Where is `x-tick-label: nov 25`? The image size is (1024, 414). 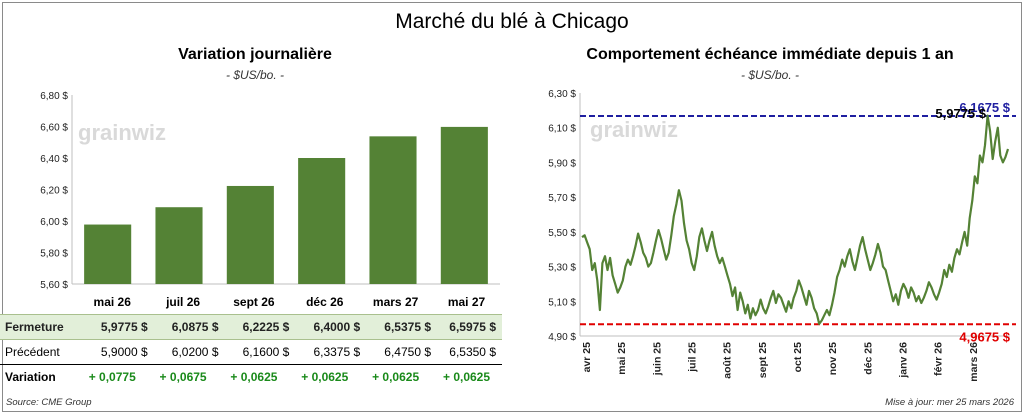
x-tick-label: nov 25 is located at coordinates (833, 358).